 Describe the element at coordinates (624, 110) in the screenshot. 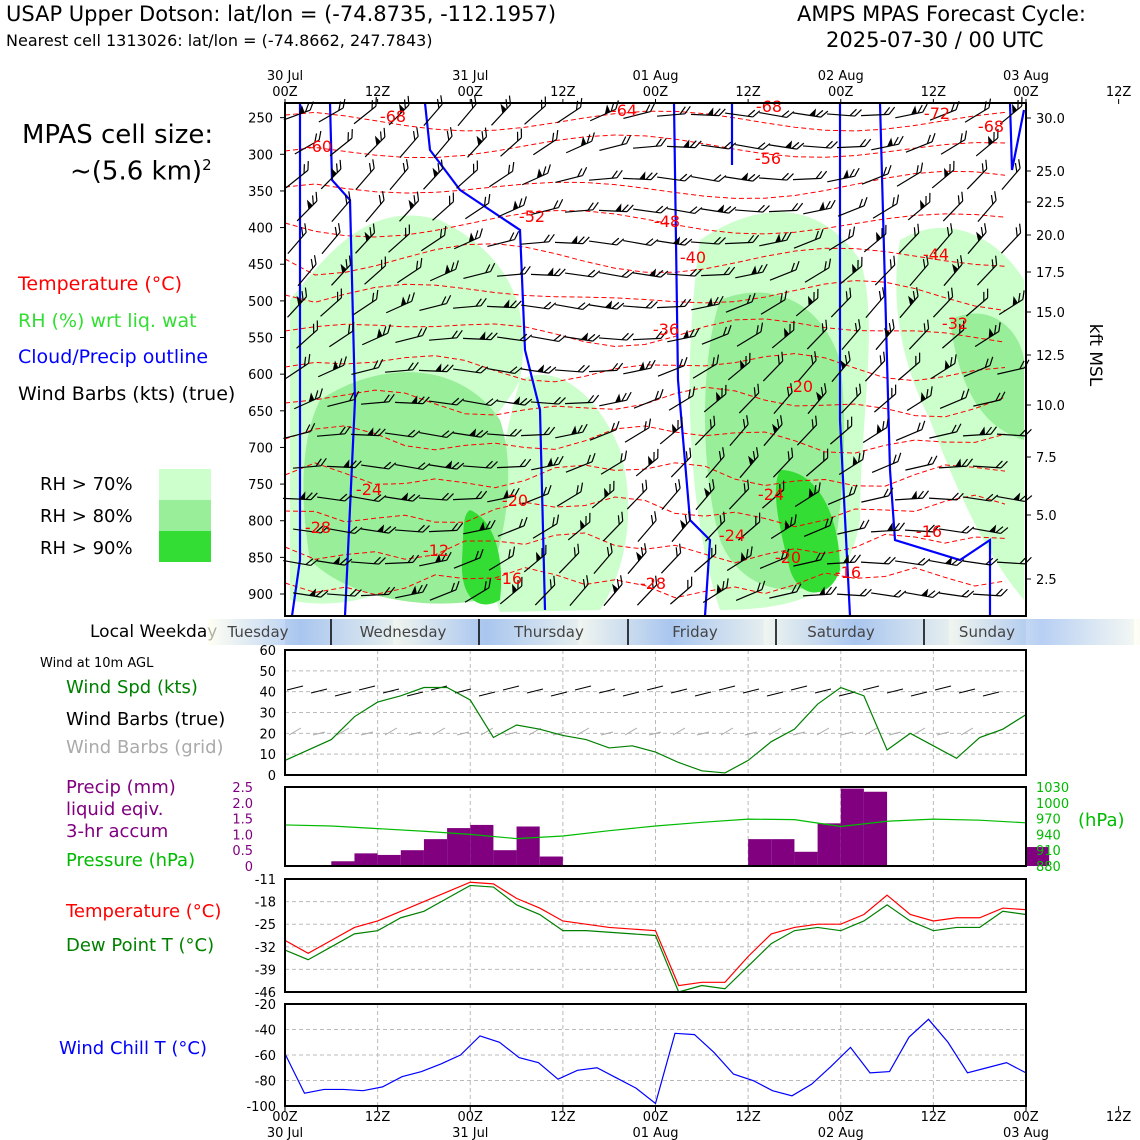

I see `temperature-label: -64` at that location.